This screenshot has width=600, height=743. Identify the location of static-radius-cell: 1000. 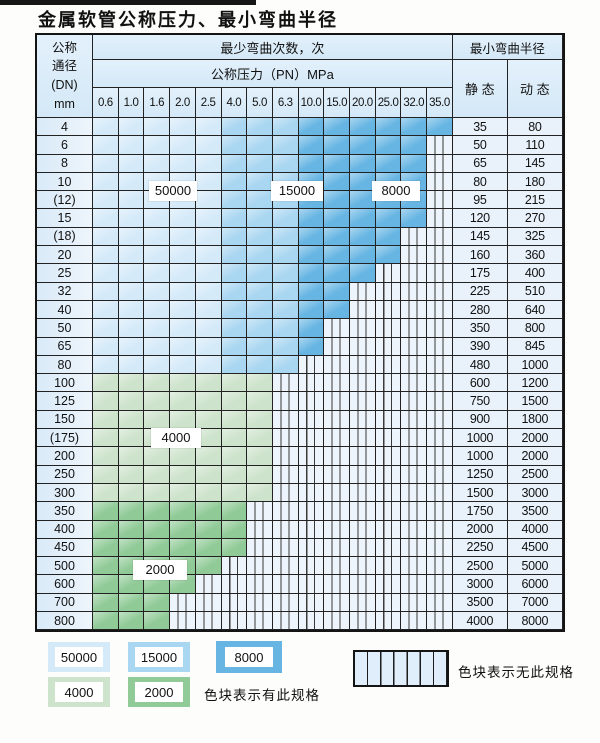
(480, 456).